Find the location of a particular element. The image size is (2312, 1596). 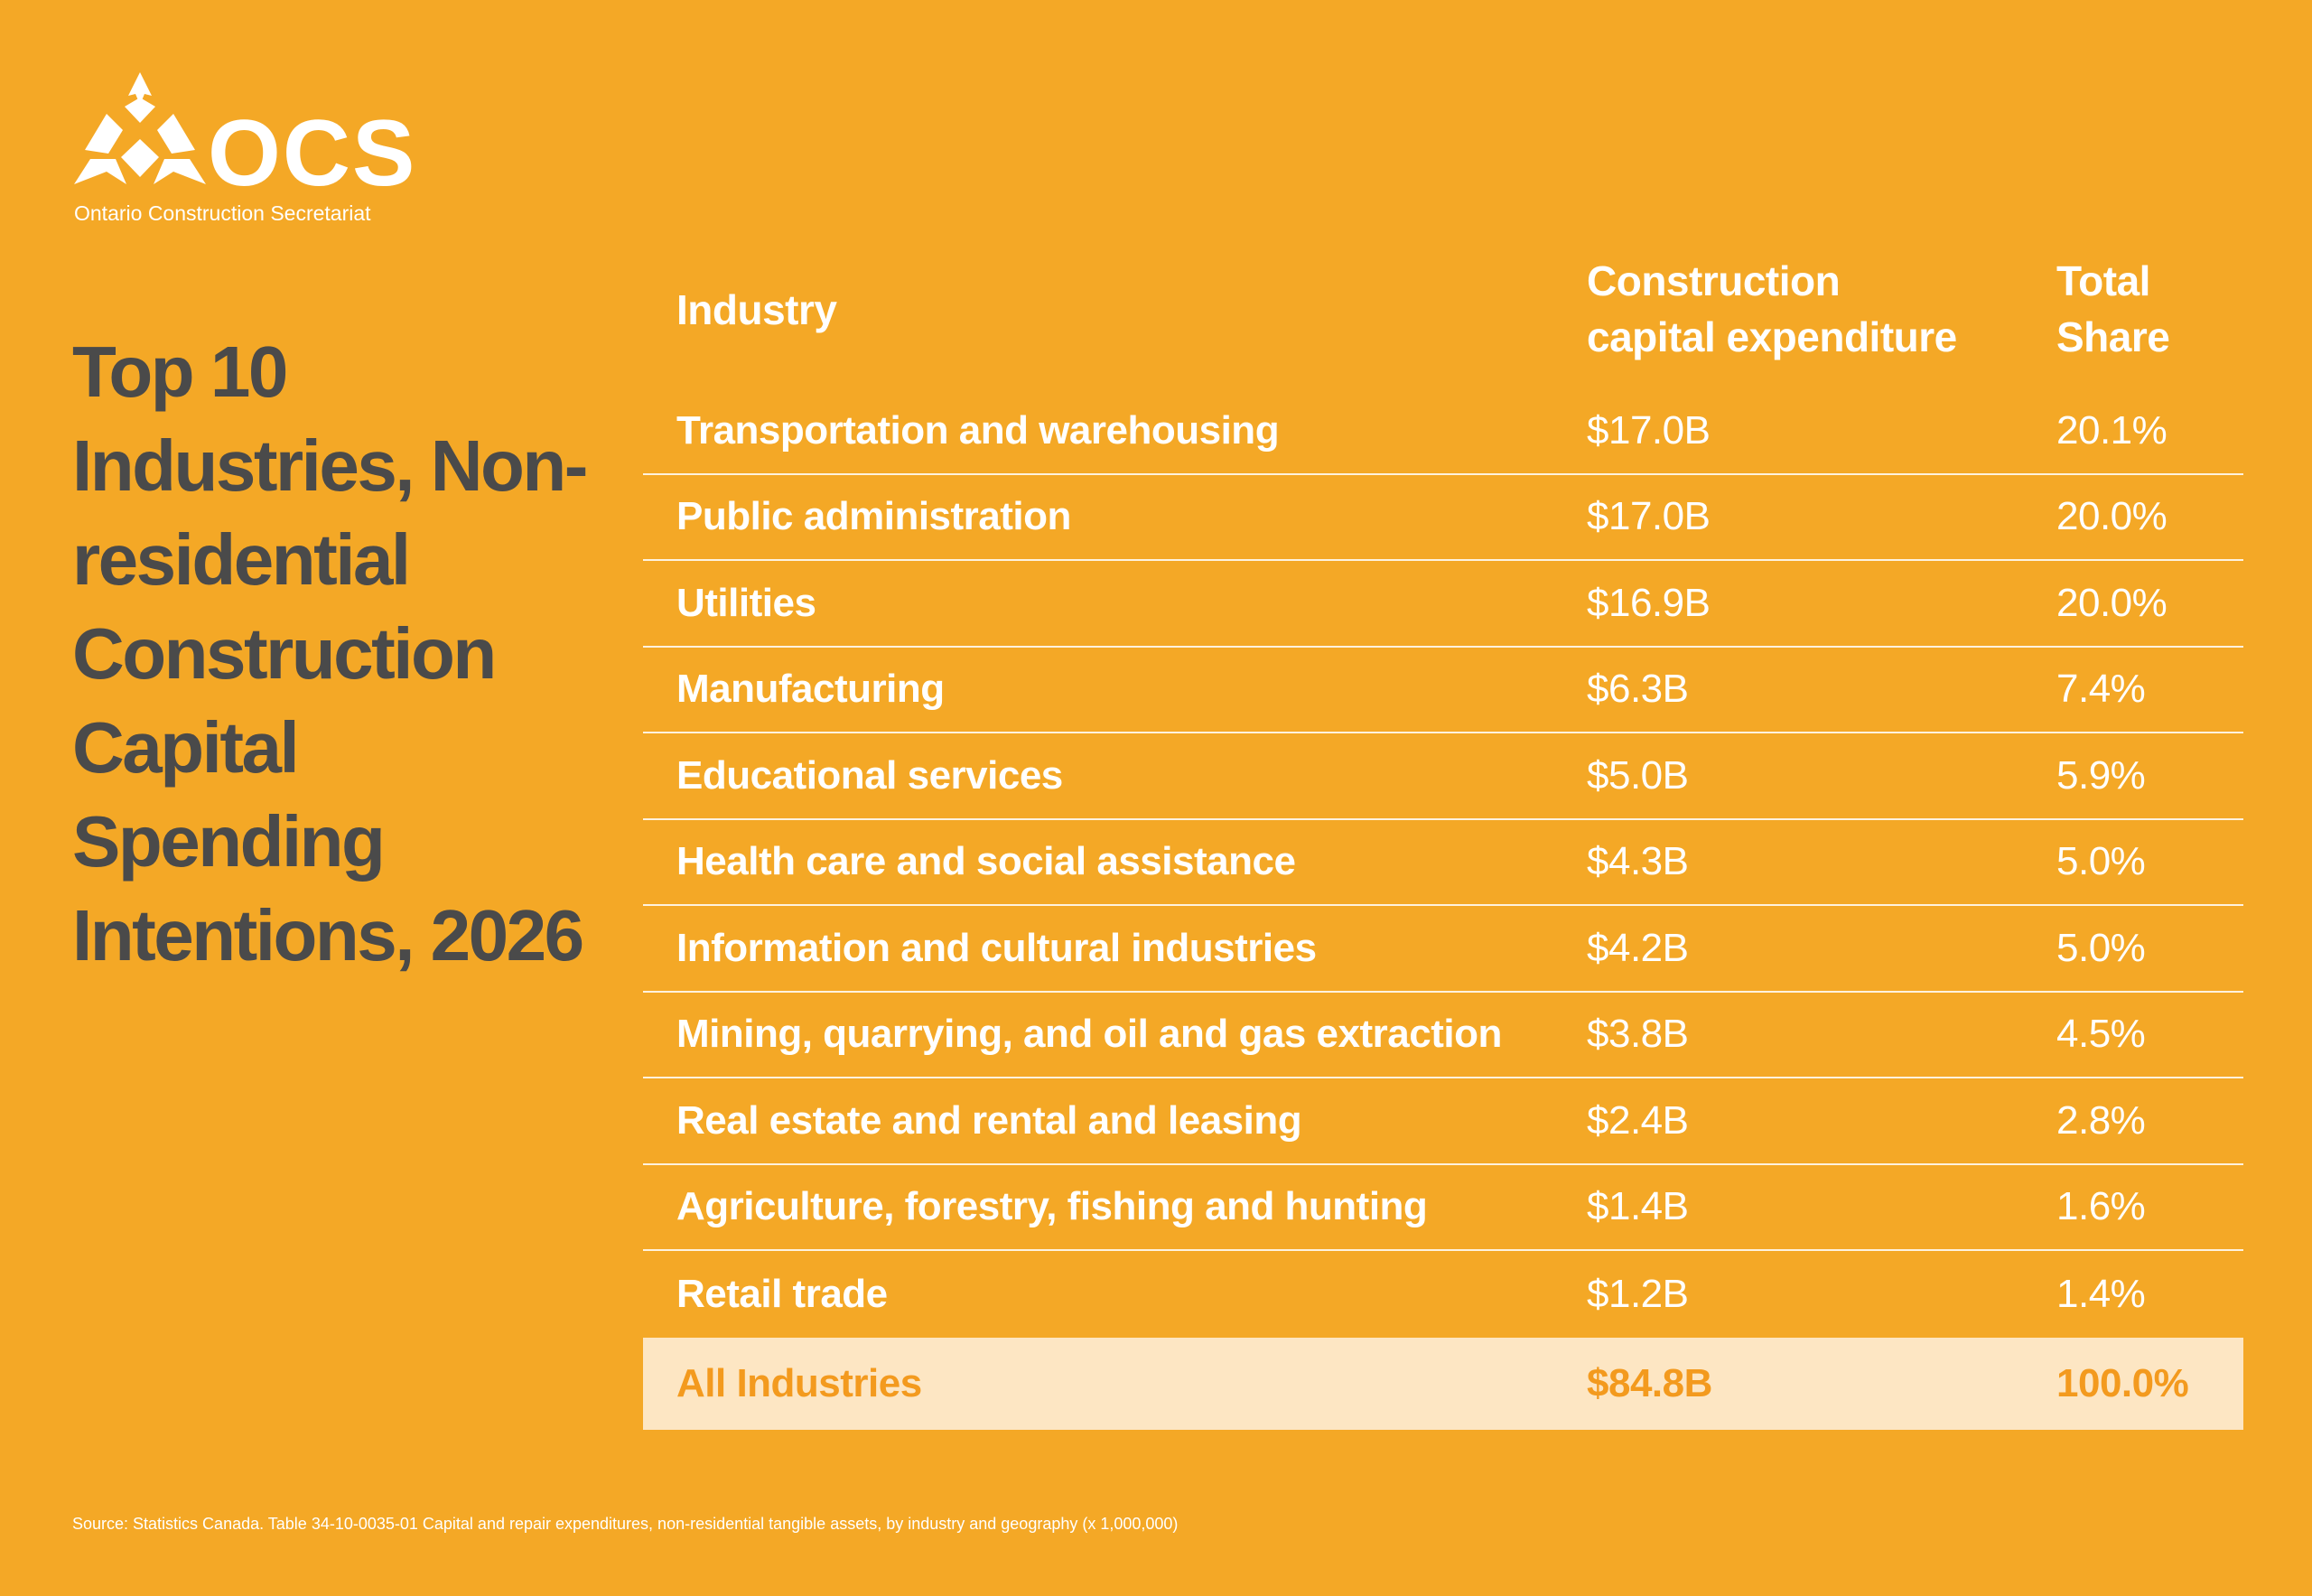

expenditure-cell: $4.3B is located at coordinates (1638, 861).